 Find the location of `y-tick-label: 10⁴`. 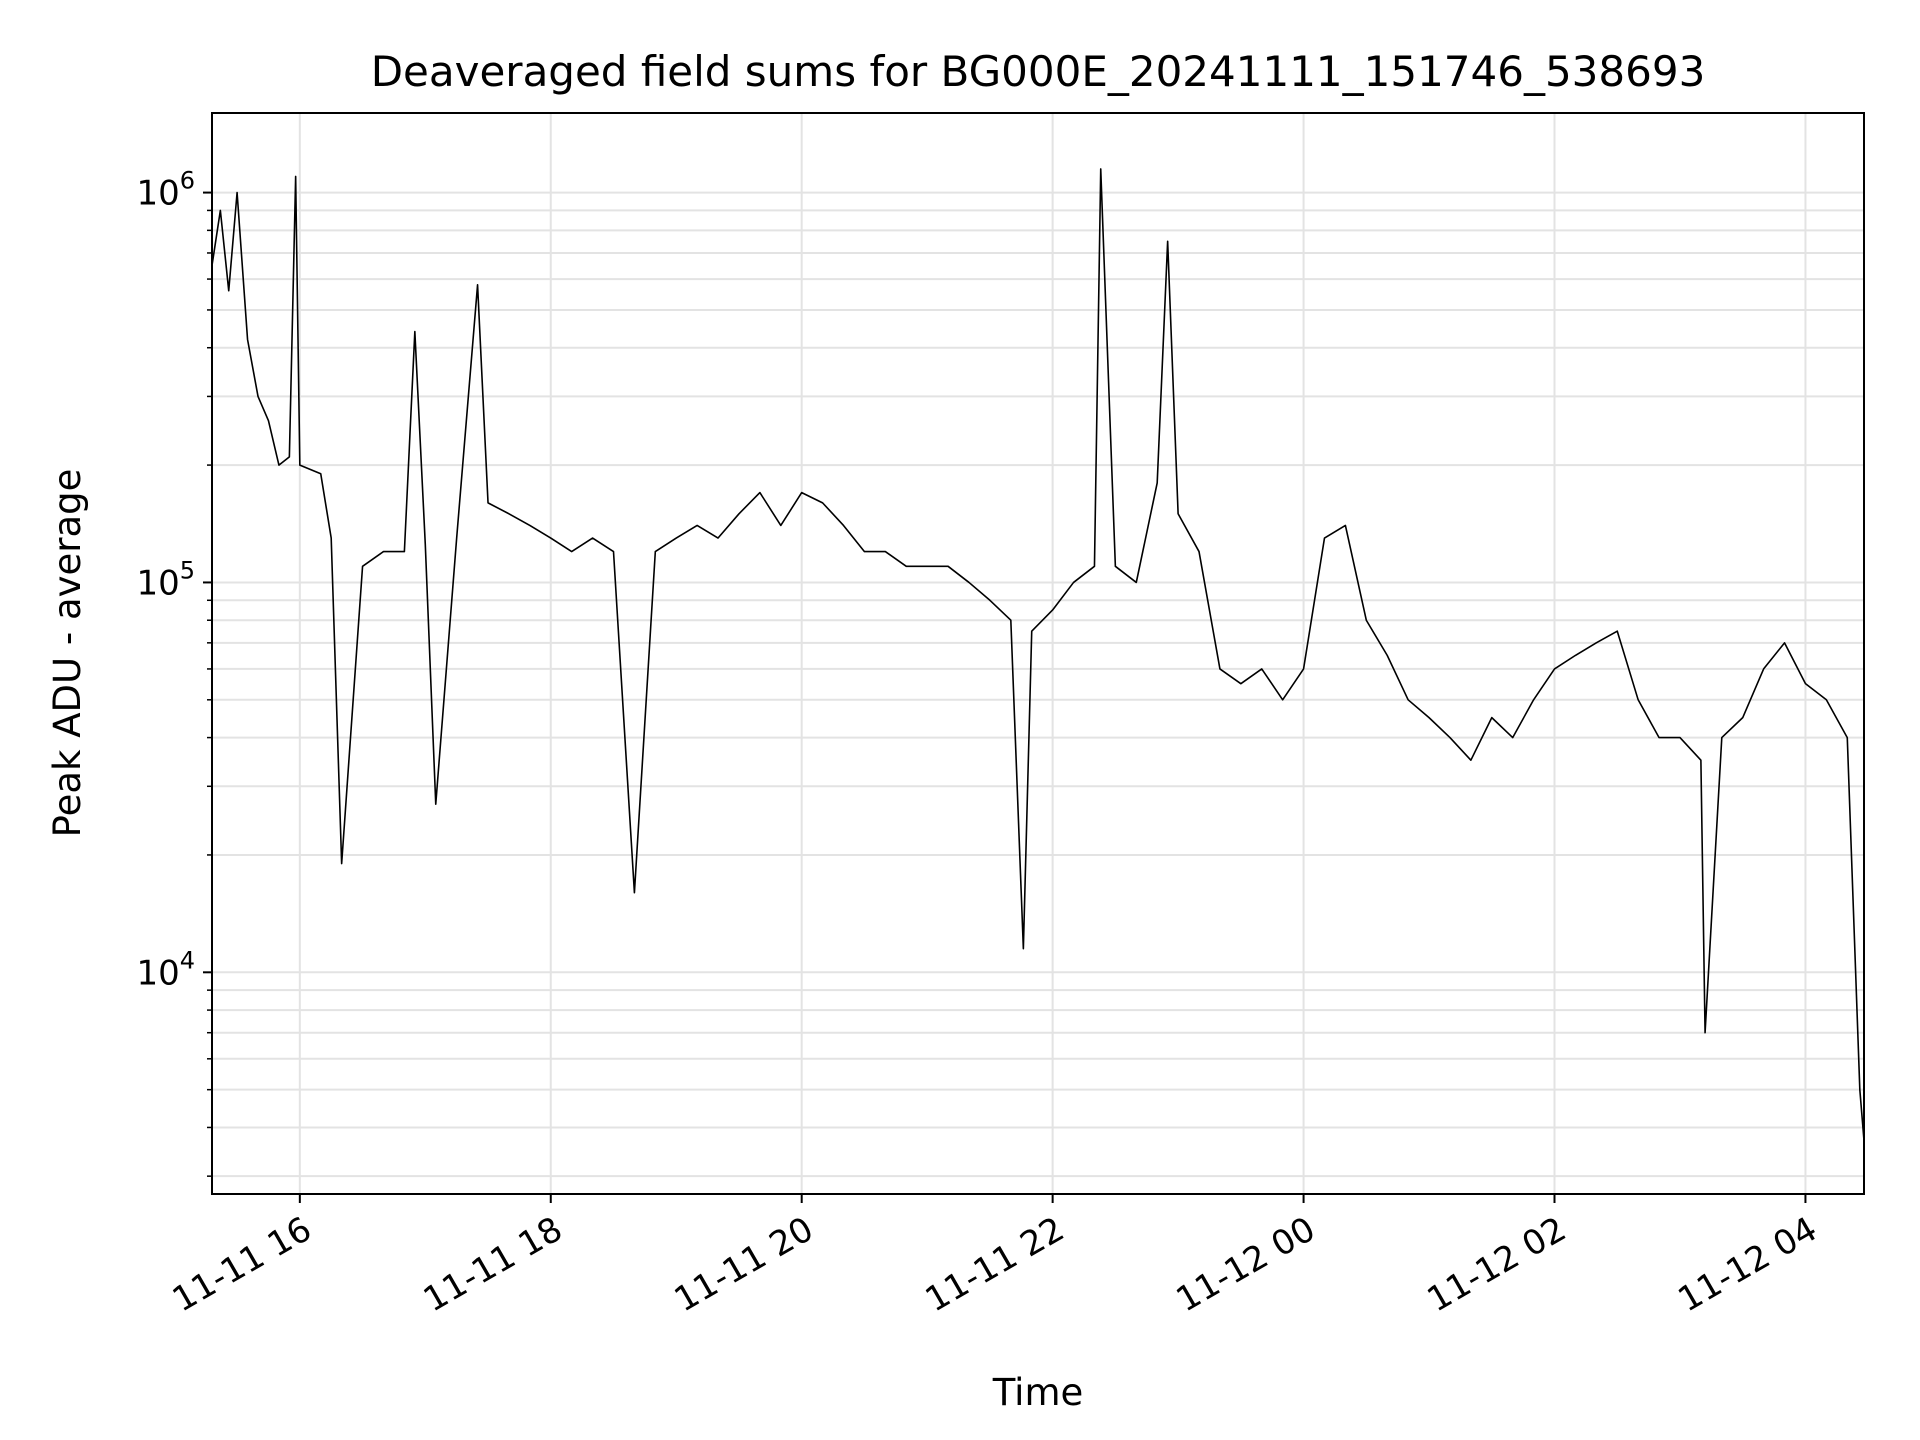

y-tick-label: 10⁴ is located at coordinates (165, 969).